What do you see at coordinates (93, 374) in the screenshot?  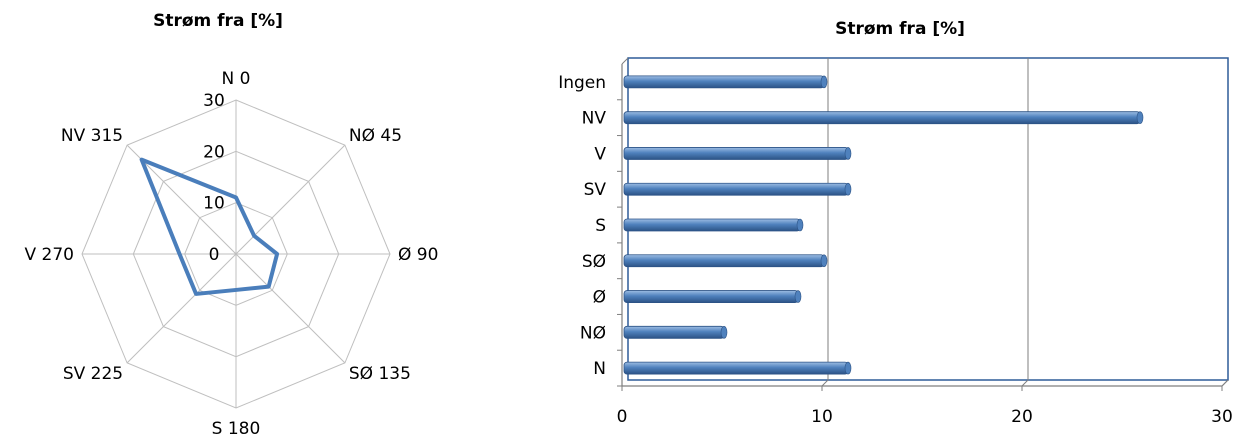 I see `radar-axis-label: SV 225` at bounding box center [93, 374].